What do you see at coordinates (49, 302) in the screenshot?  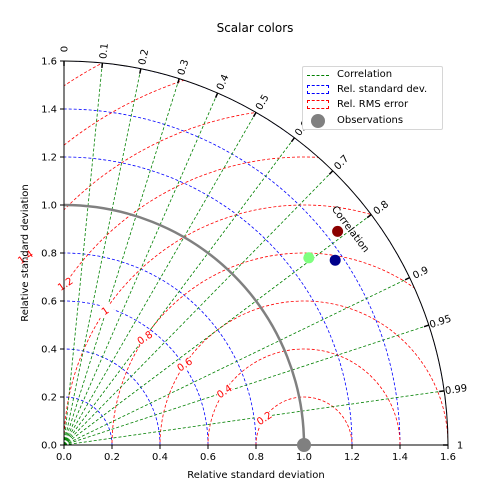 I see `y-tick-label-3: 0.6` at bounding box center [49, 302].